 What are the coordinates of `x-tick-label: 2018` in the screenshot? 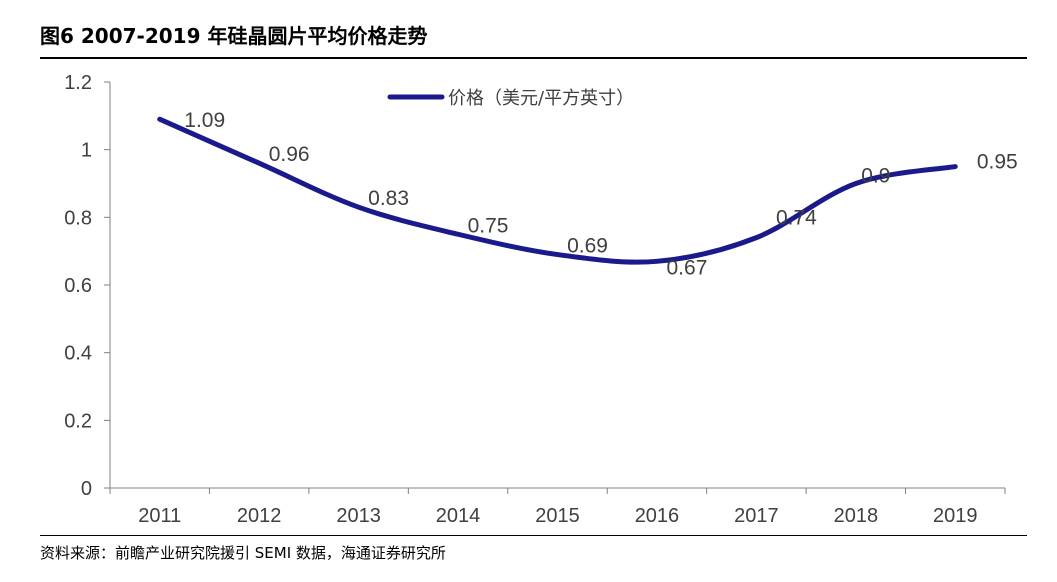 It's located at (856, 516).